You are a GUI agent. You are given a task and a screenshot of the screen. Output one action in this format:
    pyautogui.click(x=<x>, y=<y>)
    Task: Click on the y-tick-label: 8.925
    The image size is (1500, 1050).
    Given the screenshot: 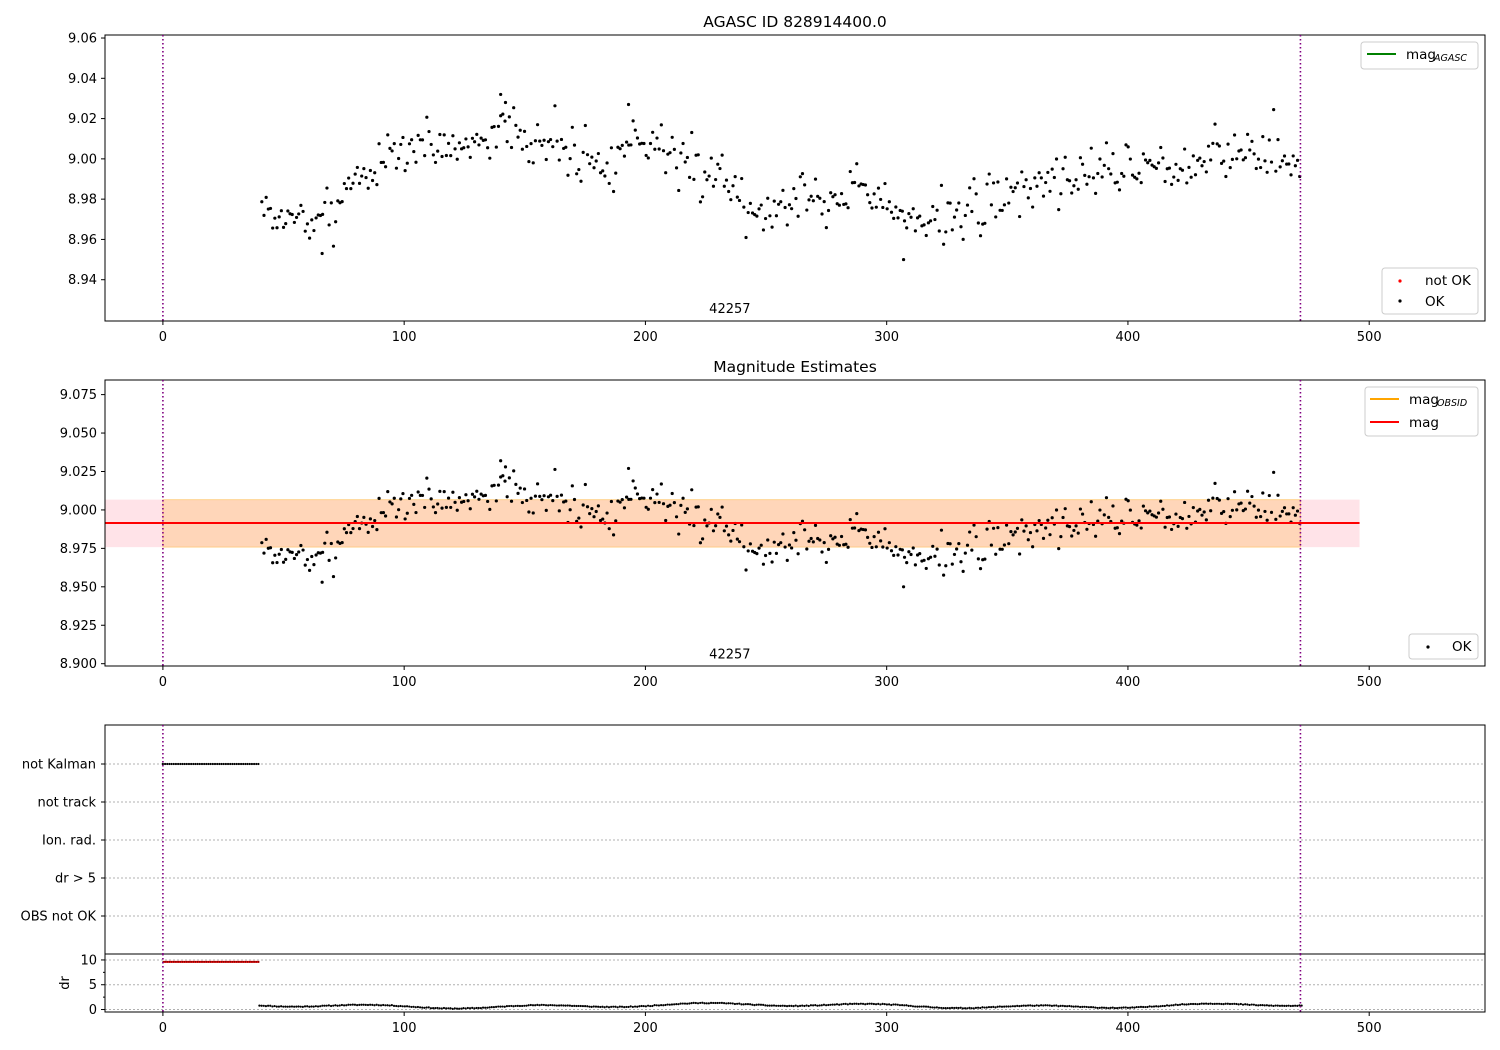 What is the action you would take?
    pyautogui.click(x=78, y=626)
    